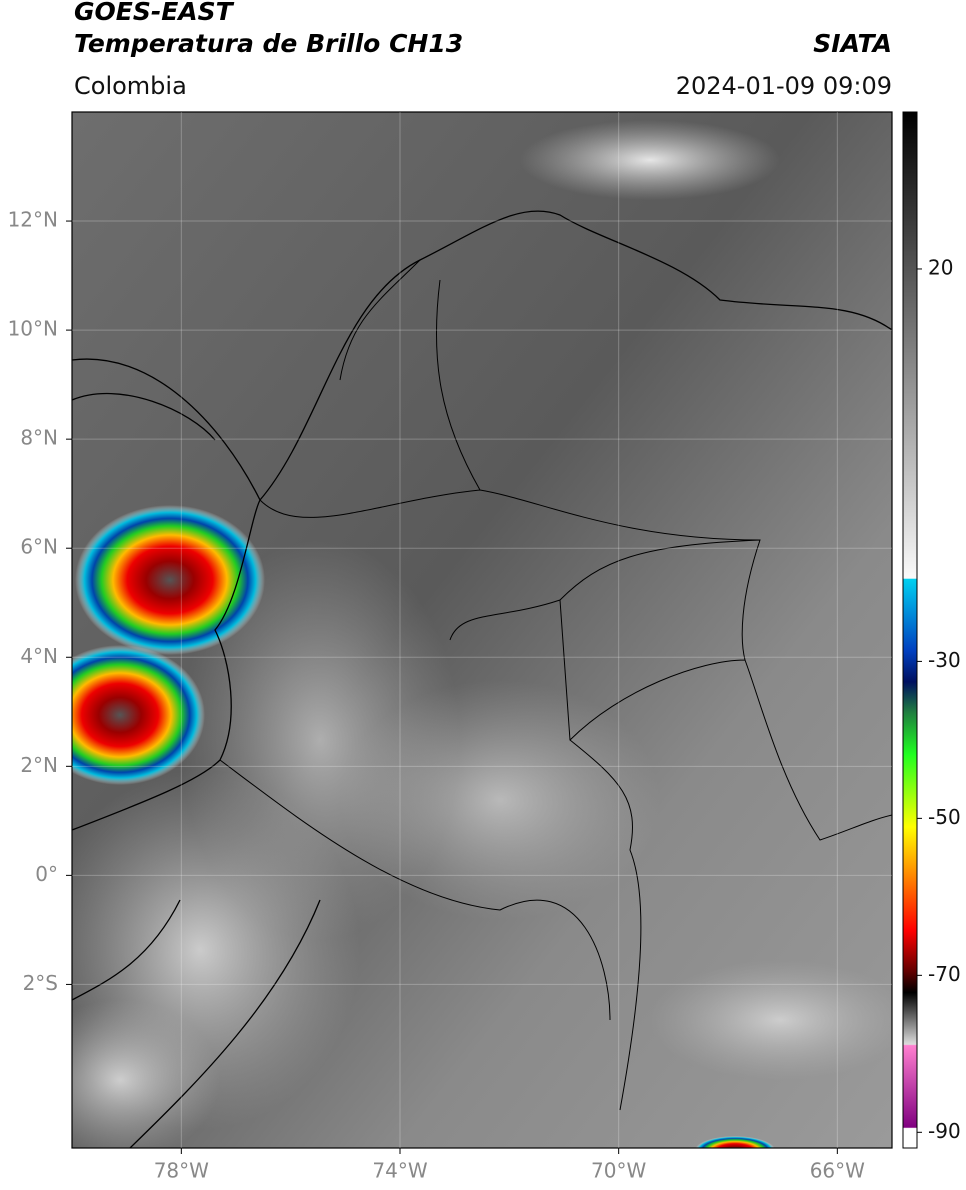 The height and width of the screenshot is (1190, 966). What do you see at coordinates (944, 1131) in the screenshot?
I see `colorbar-tick-label: -90` at bounding box center [944, 1131].